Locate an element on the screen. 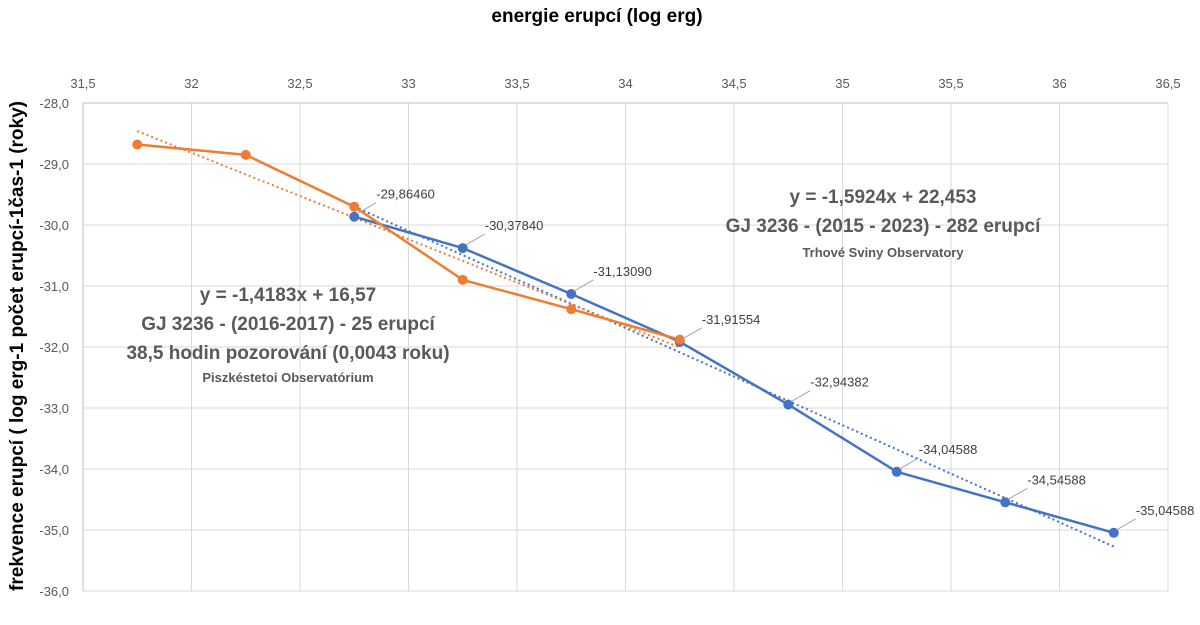 This screenshot has height=625, width=1200. data-label: -31,91554 is located at coordinates (731, 319).